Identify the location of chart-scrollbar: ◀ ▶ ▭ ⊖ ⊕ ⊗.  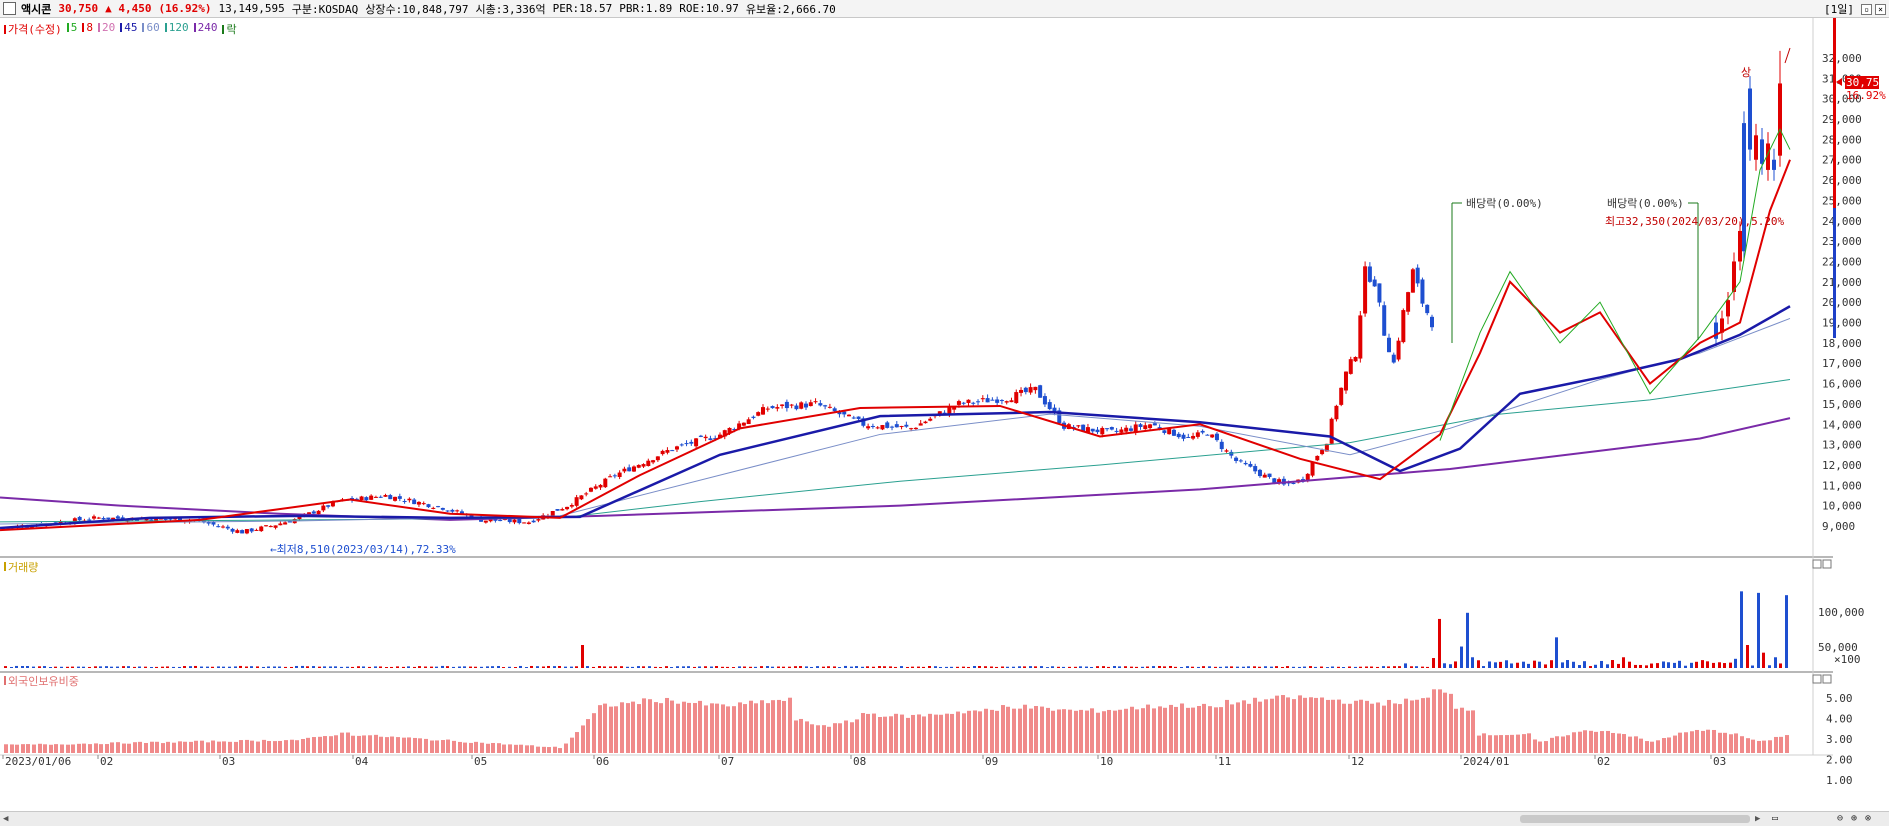
(944, 818).